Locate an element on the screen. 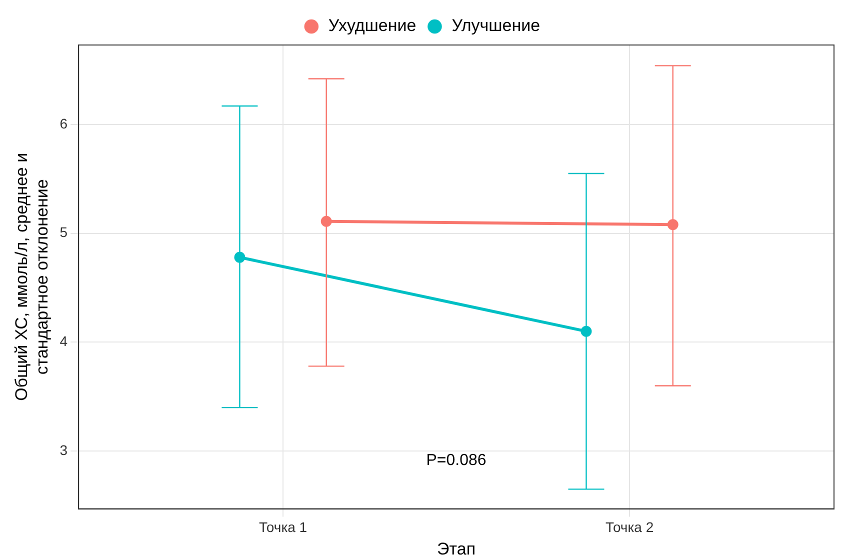  y-tick-label: 3 is located at coordinates (64, 450).